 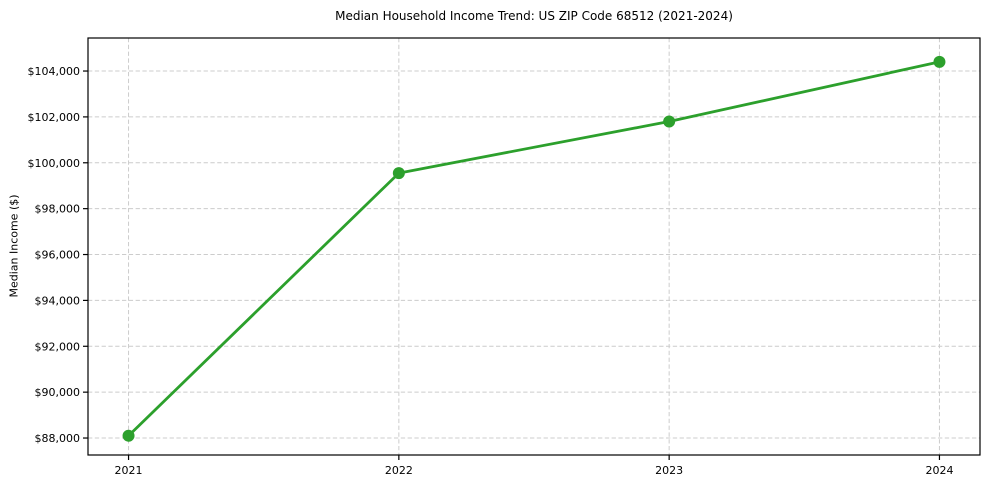 I want to click on data-point-2024, so click(x=939, y=61).